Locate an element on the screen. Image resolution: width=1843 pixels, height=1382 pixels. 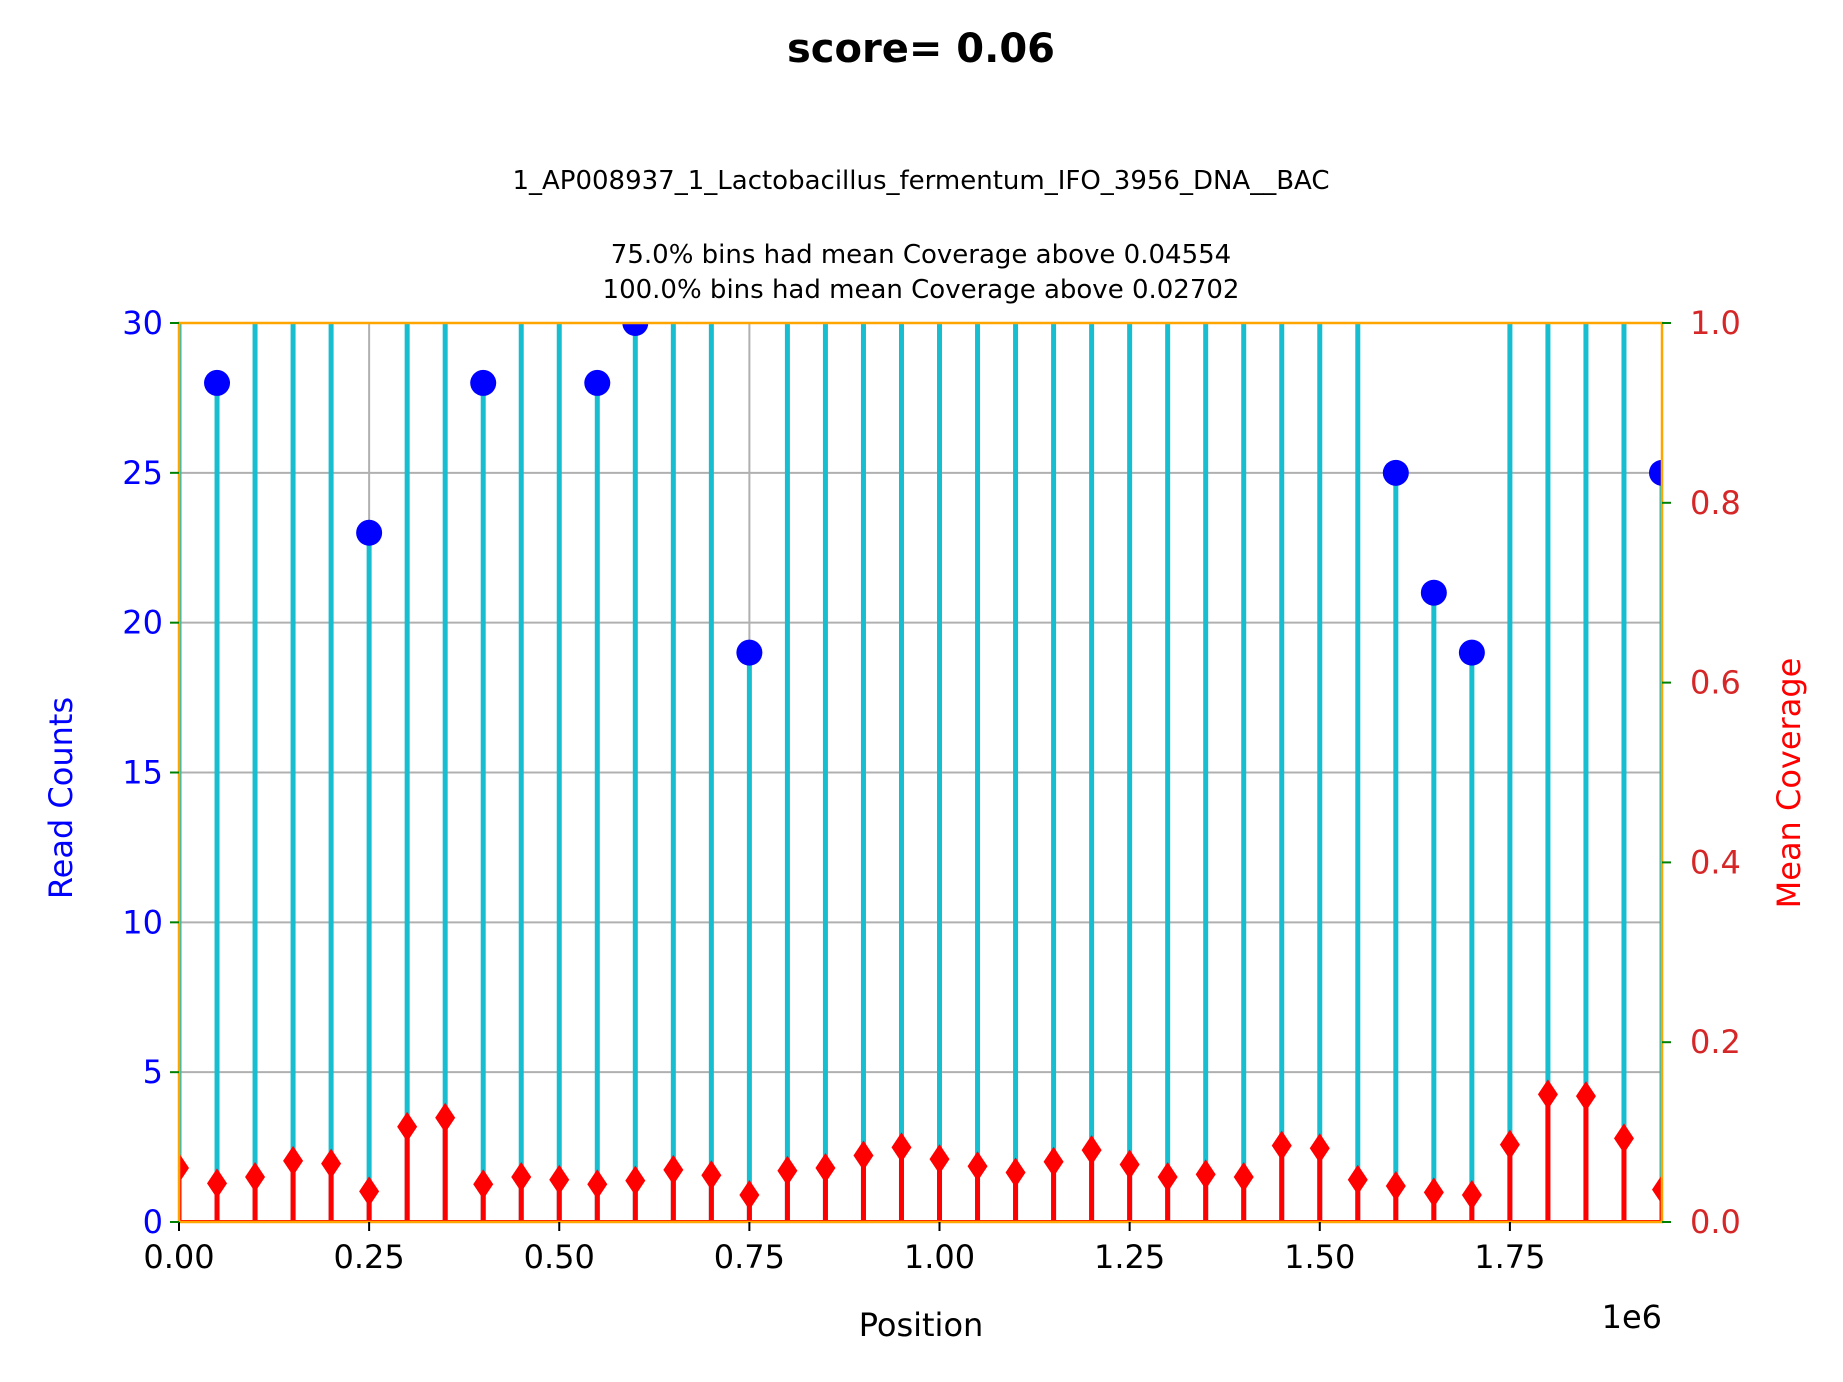
x-axis-offset-label: 1e6 is located at coordinates (1632, 1317).